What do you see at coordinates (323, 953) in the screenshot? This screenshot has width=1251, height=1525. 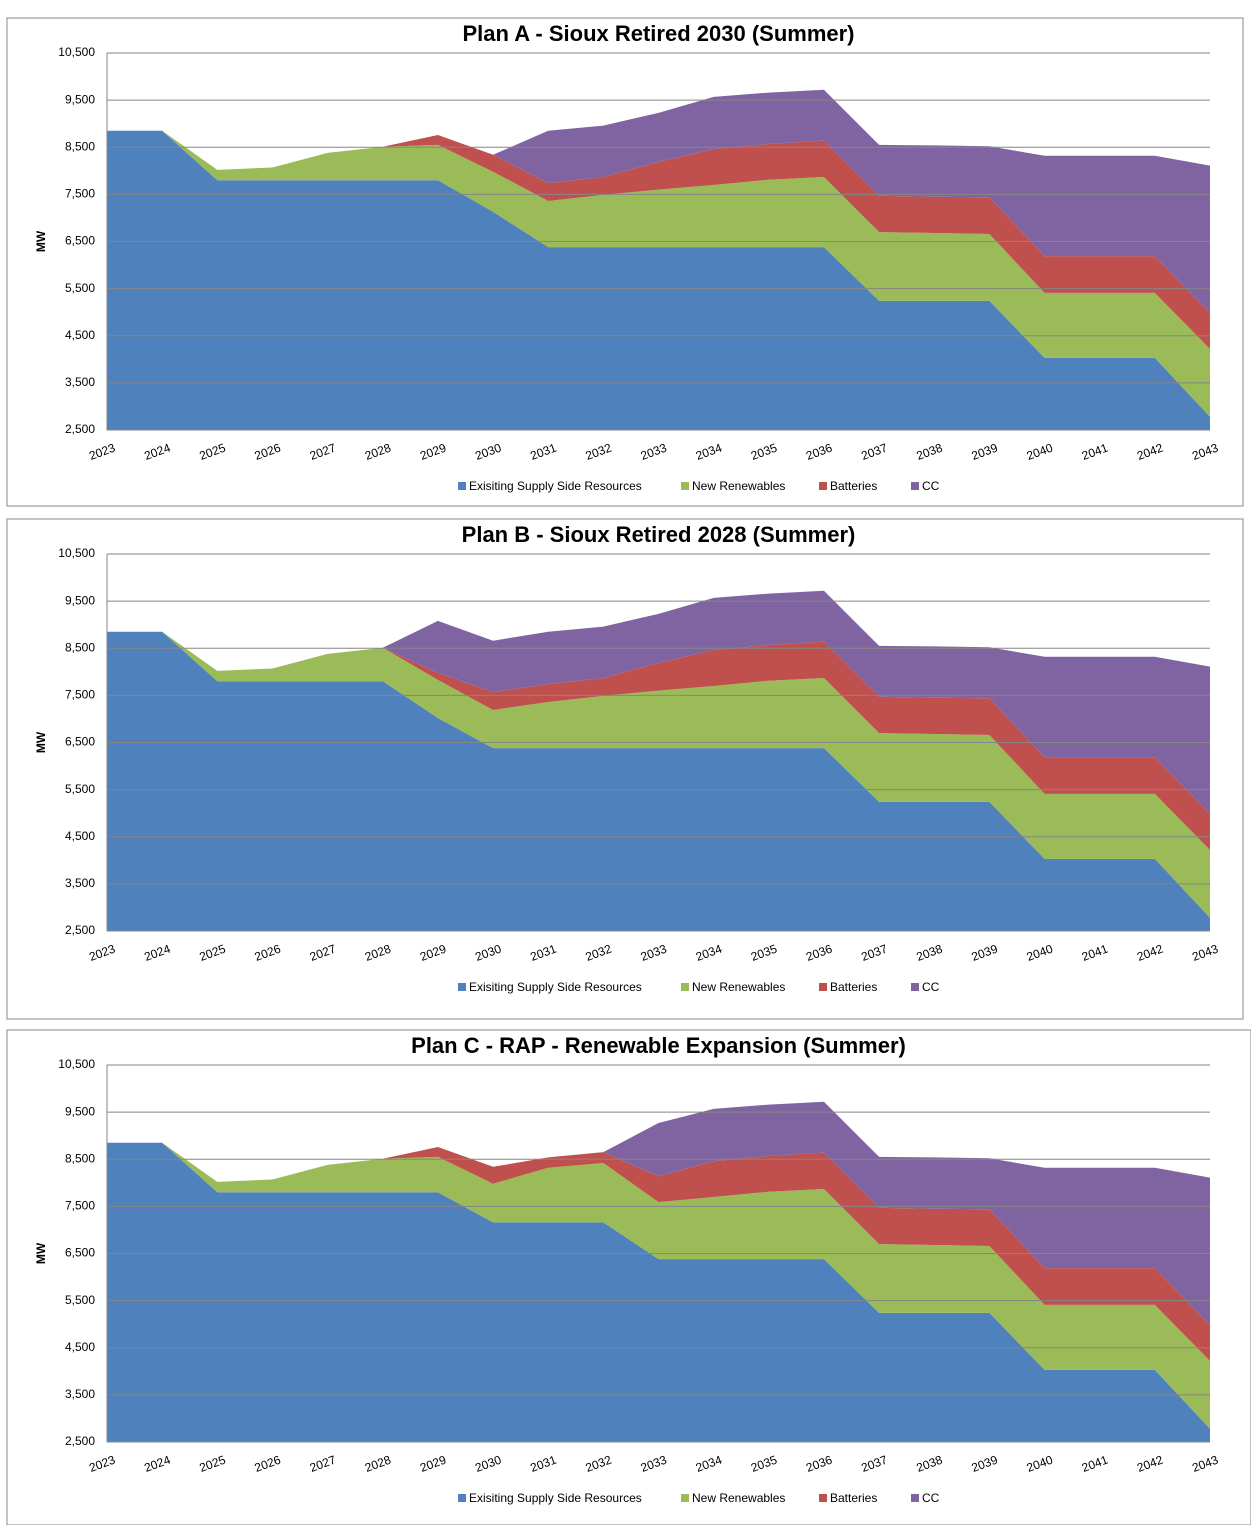 I see `x-tick-label: 2027` at bounding box center [323, 953].